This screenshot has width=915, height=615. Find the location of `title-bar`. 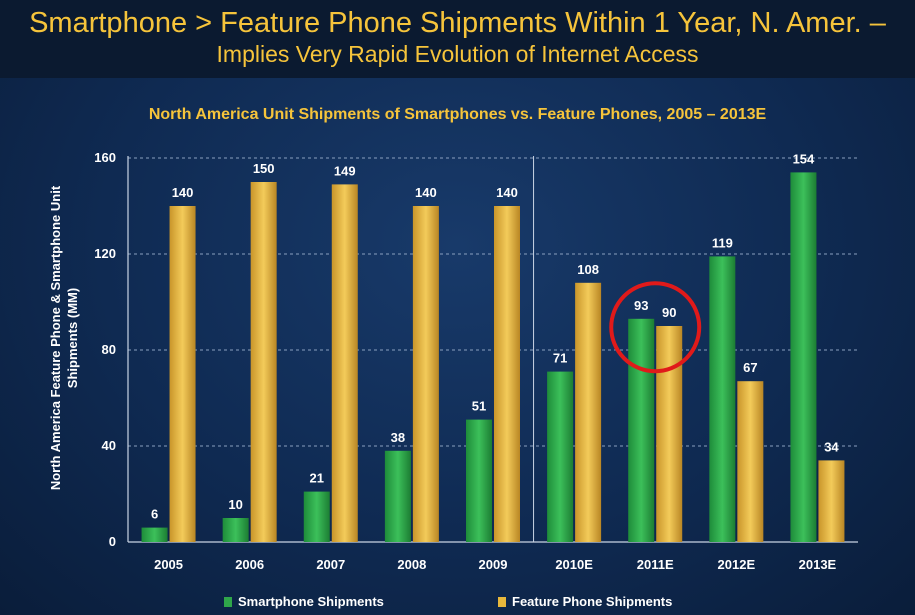

title-bar is located at coordinates (457, 39).